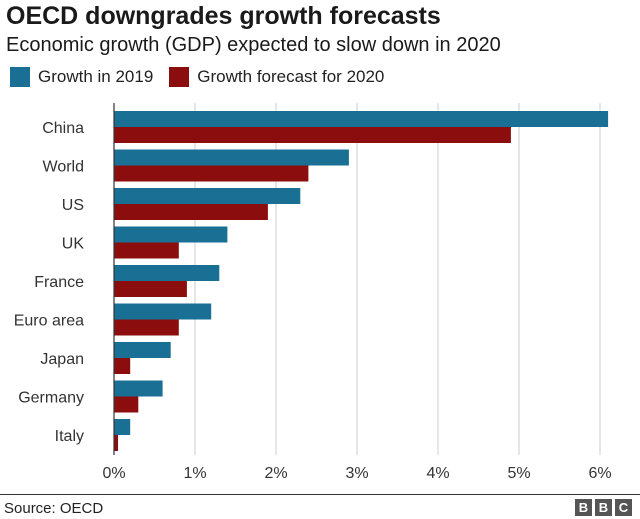 Image resolution: width=640 pixels, height=519 pixels. What do you see at coordinates (275, 473) in the screenshot?
I see `x-tick-label: 2%` at bounding box center [275, 473].